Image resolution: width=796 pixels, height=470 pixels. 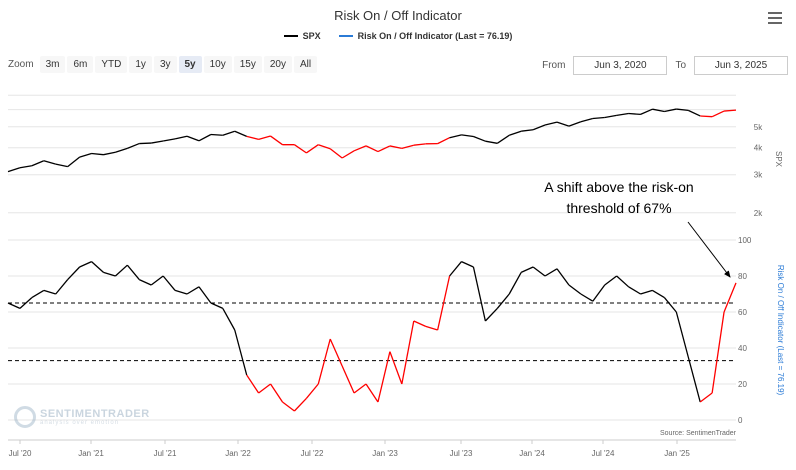 I want to click on zoom-button-all: All, so click(x=306, y=64).